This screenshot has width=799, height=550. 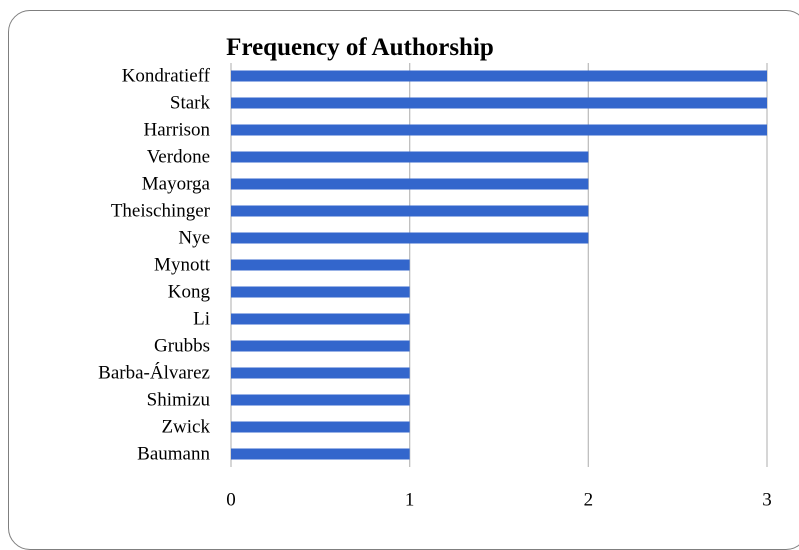 I want to click on category-label: Li, so click(x=201, y=319).